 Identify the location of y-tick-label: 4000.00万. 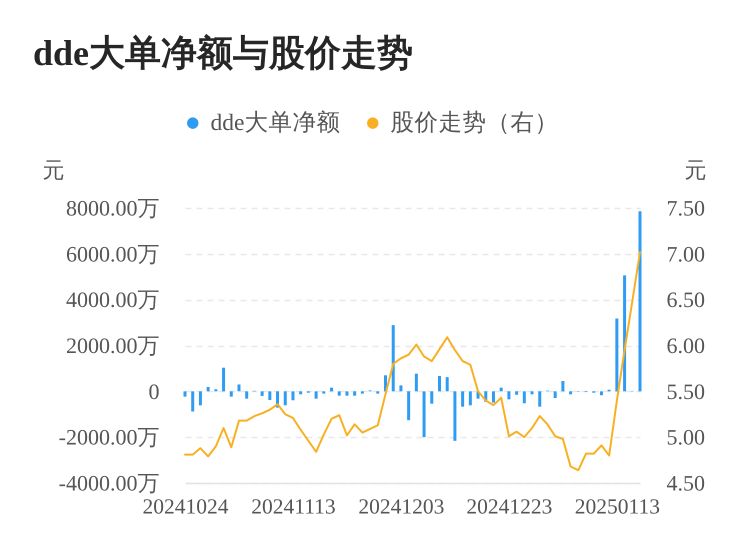
(113, 299).